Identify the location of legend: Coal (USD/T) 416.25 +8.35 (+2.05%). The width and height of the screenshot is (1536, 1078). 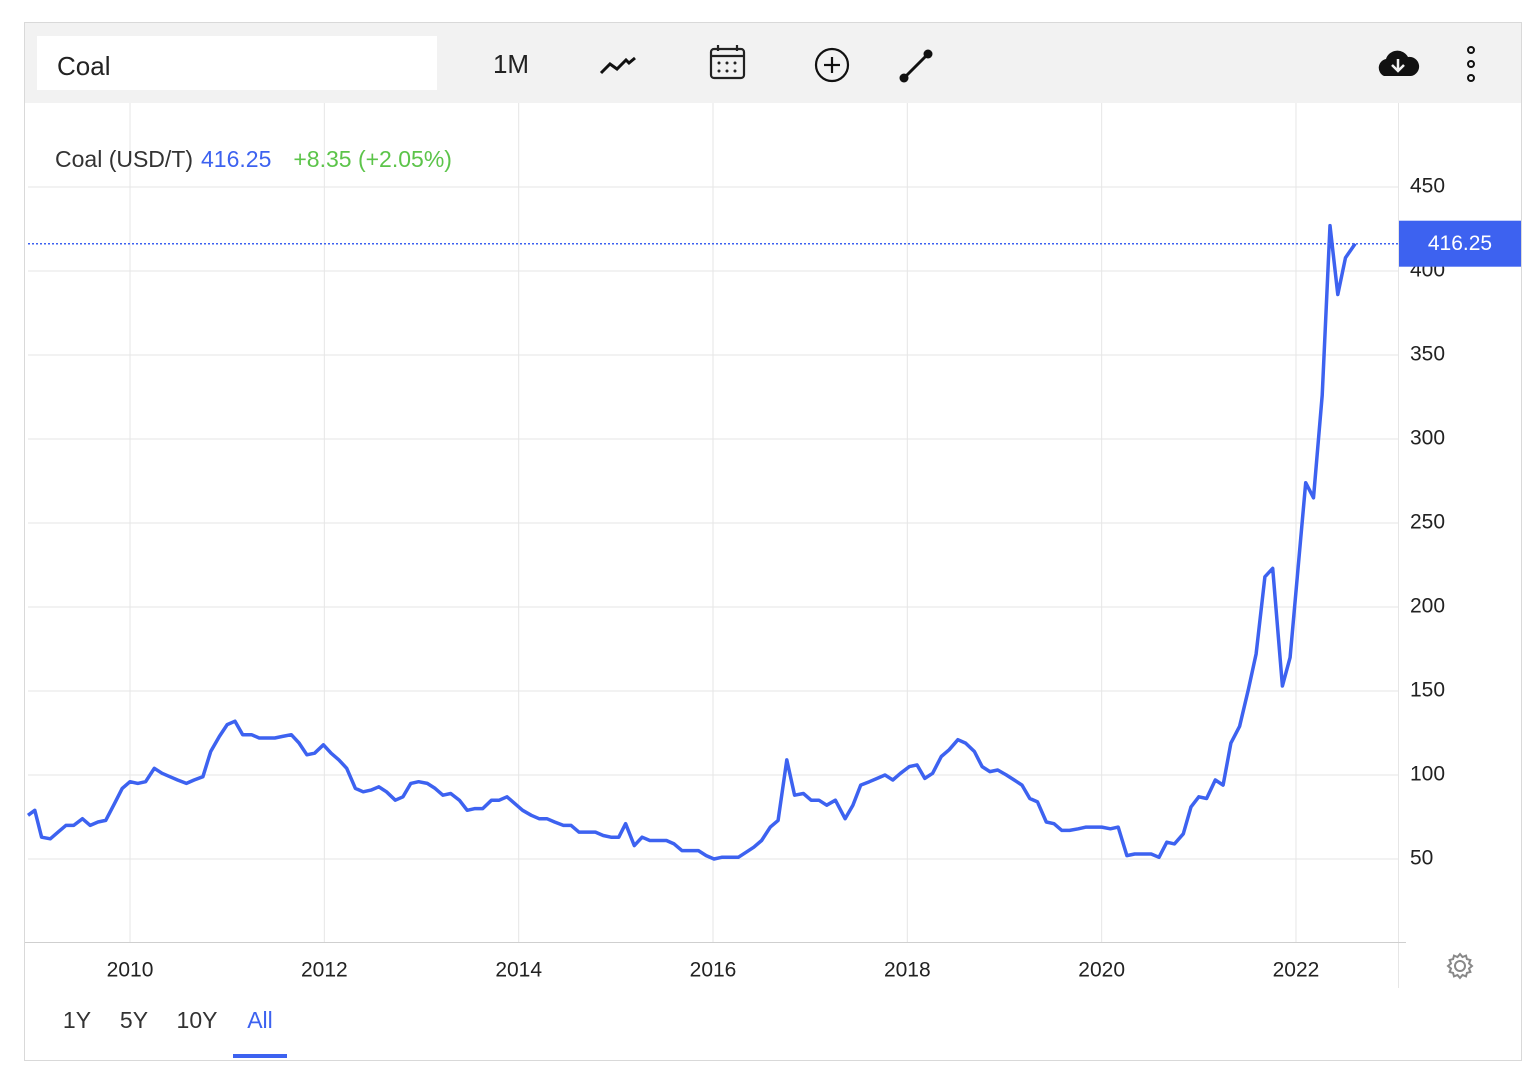
(253, 159).